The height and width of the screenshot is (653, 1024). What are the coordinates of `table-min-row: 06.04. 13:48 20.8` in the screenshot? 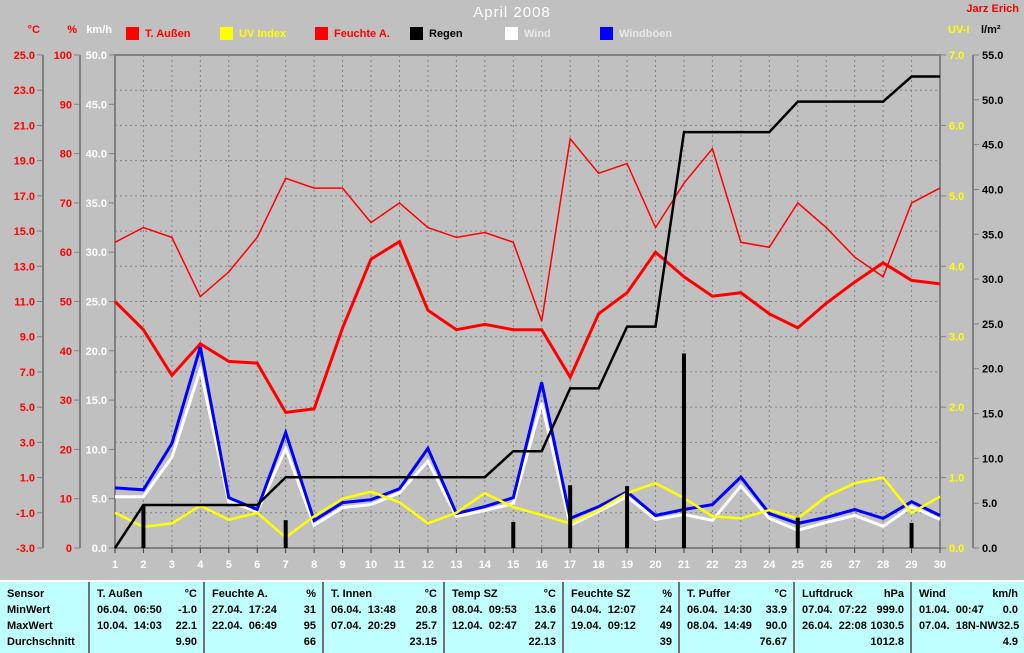 It's located at (383, 610).